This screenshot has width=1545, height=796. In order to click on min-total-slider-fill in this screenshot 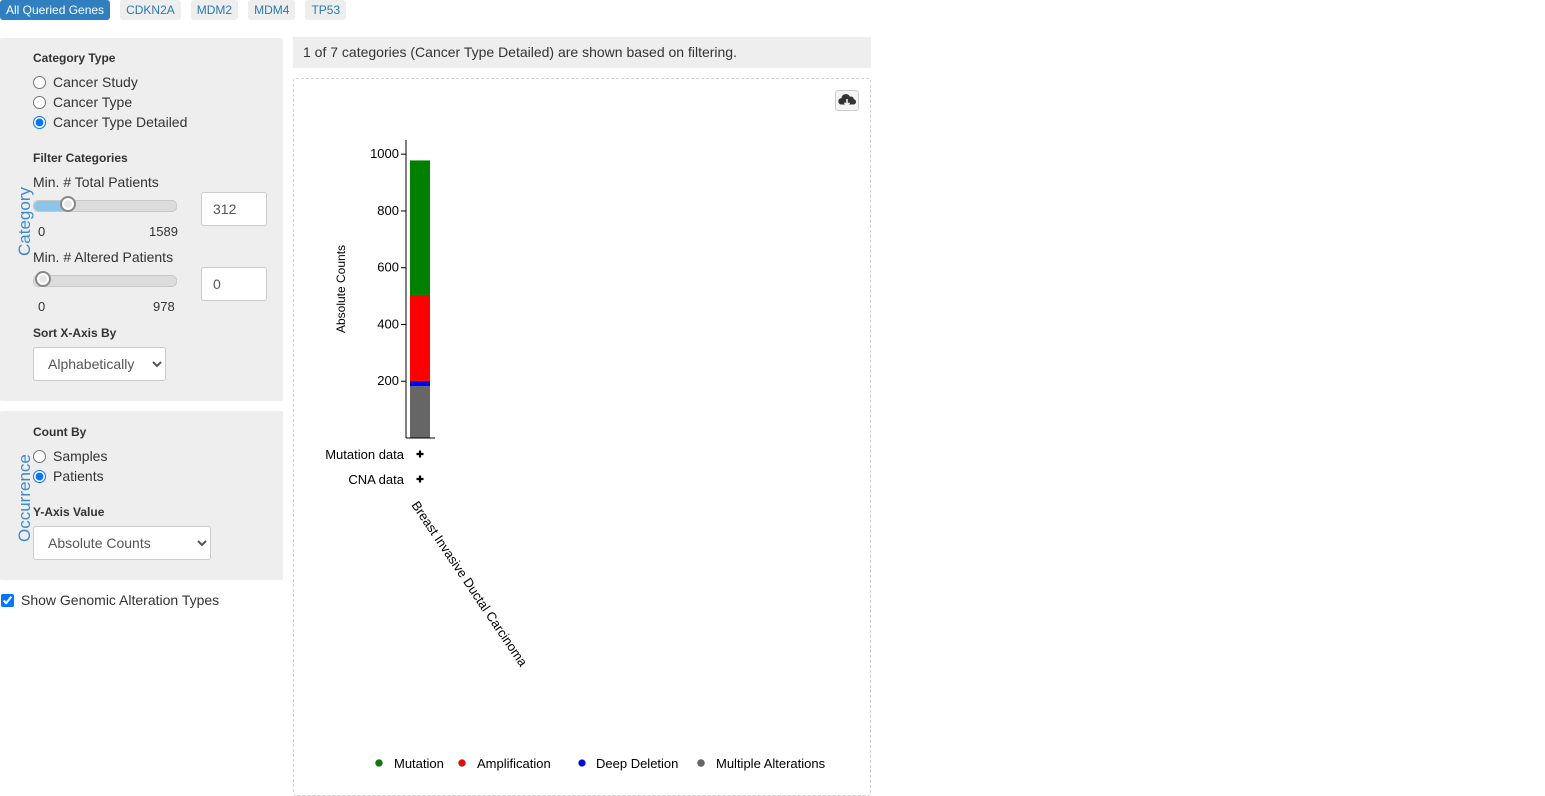, I will do `click(51, 206)`.